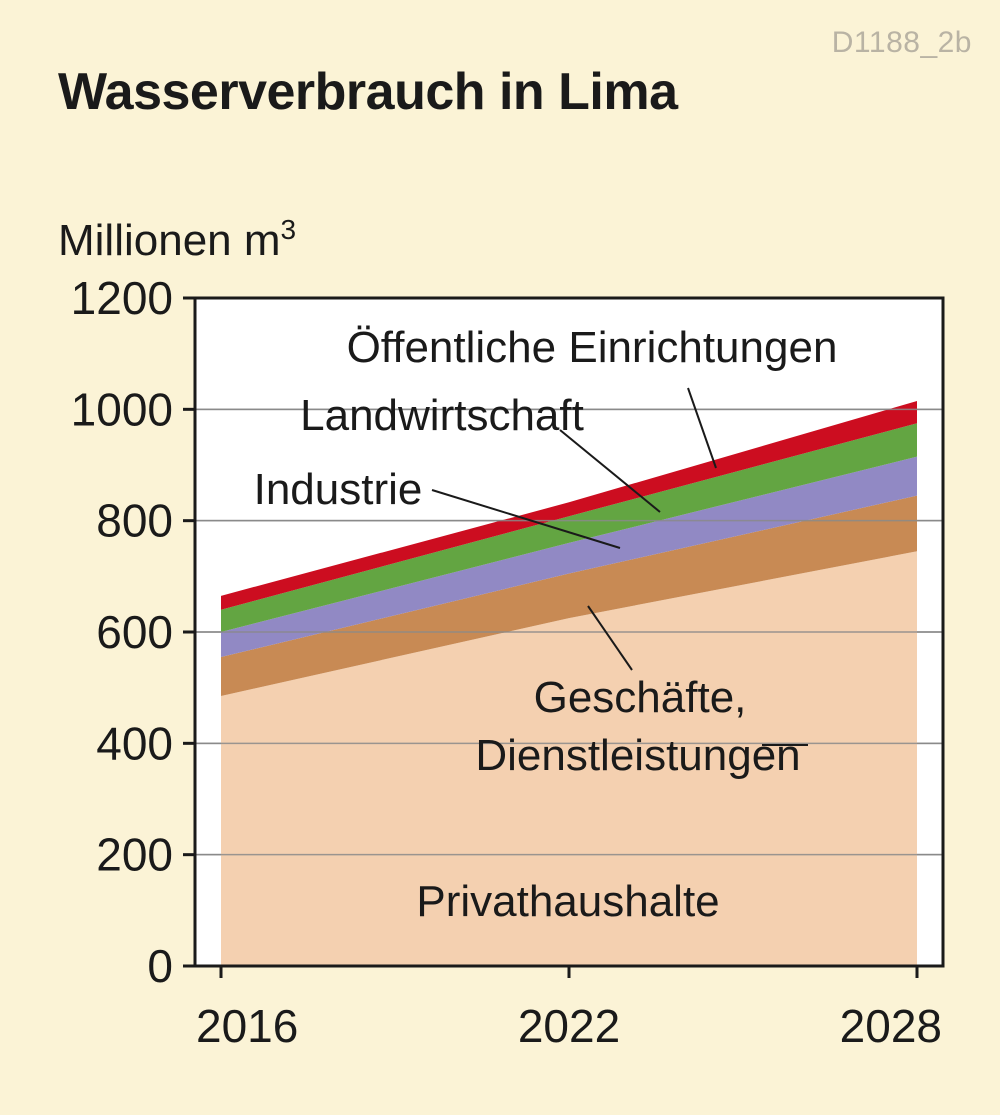  Describe the element at coordinates (640, 697) in the screenshot. I see `series-label-geschaefte-line1: Geschäfte,` at that location.